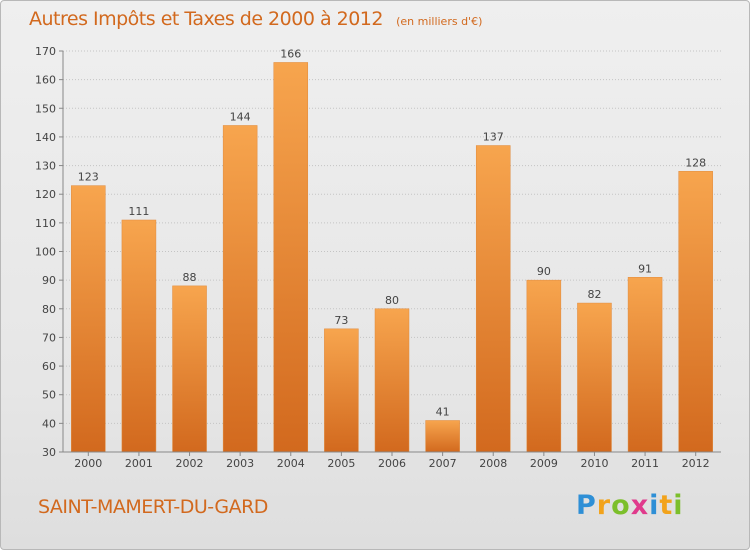  Describe the element at coordinates (341, 463) in the screenshot. I see `x-tick-label: 2005` at that location.